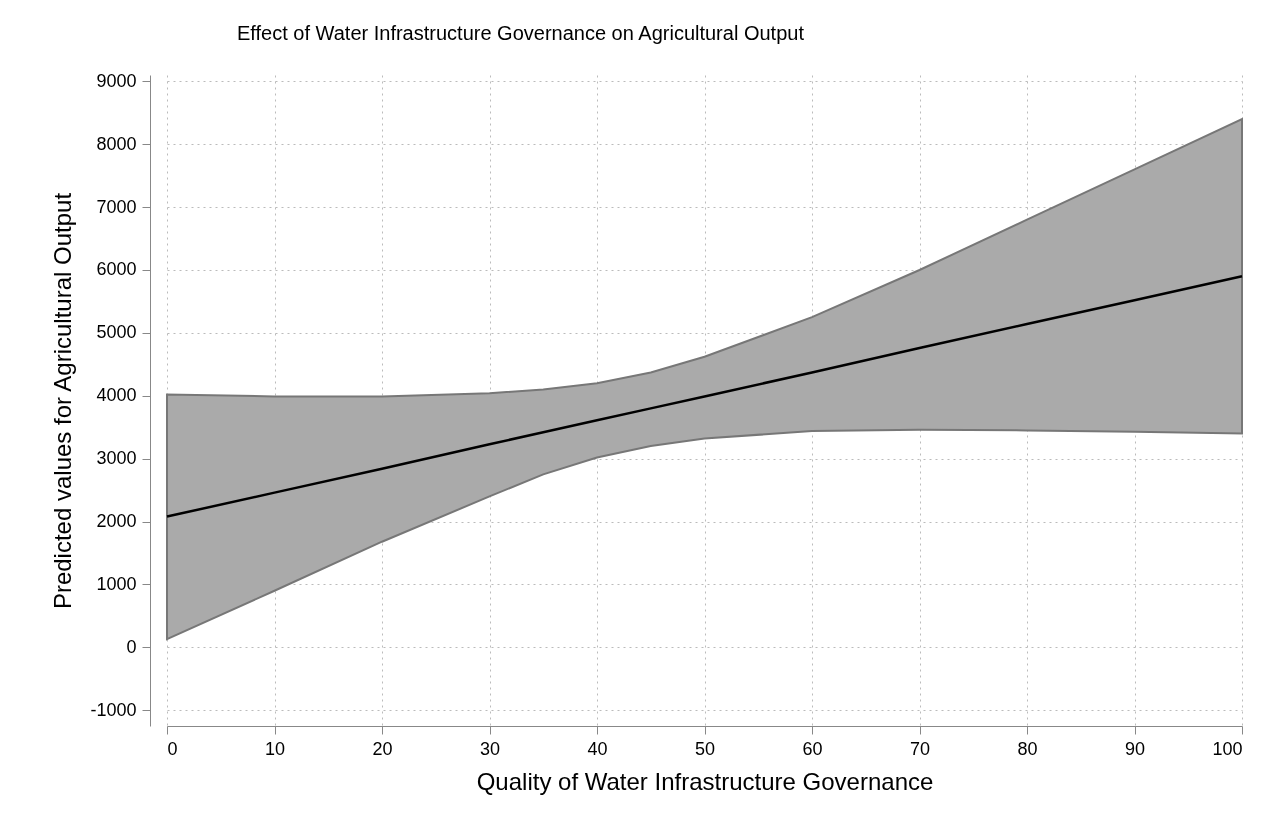 The height and width of the screenshot is (817, 1267). I want to click on y-tick-label: 8000, so click(116, 143).